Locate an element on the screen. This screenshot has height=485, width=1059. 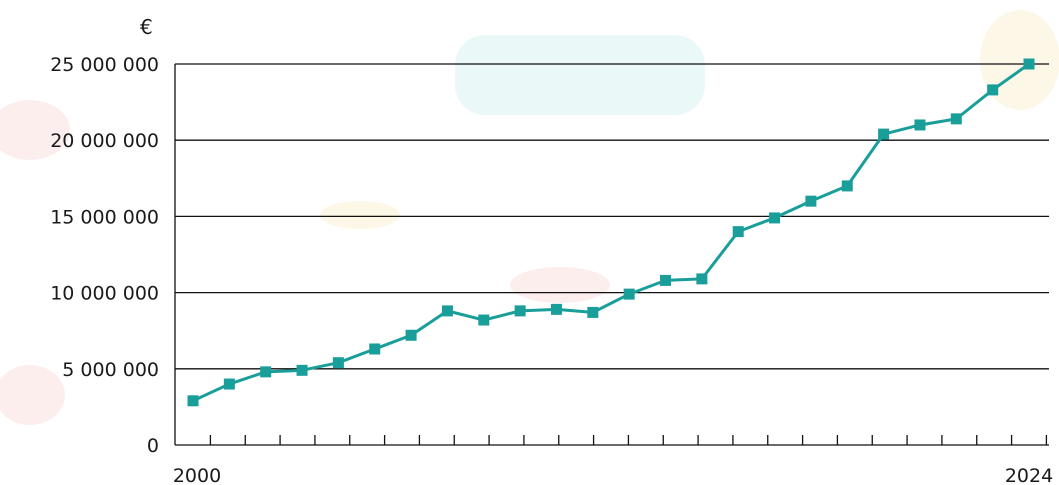
y-tick-label: 10 000 000 is located at coordinates (104, 294).